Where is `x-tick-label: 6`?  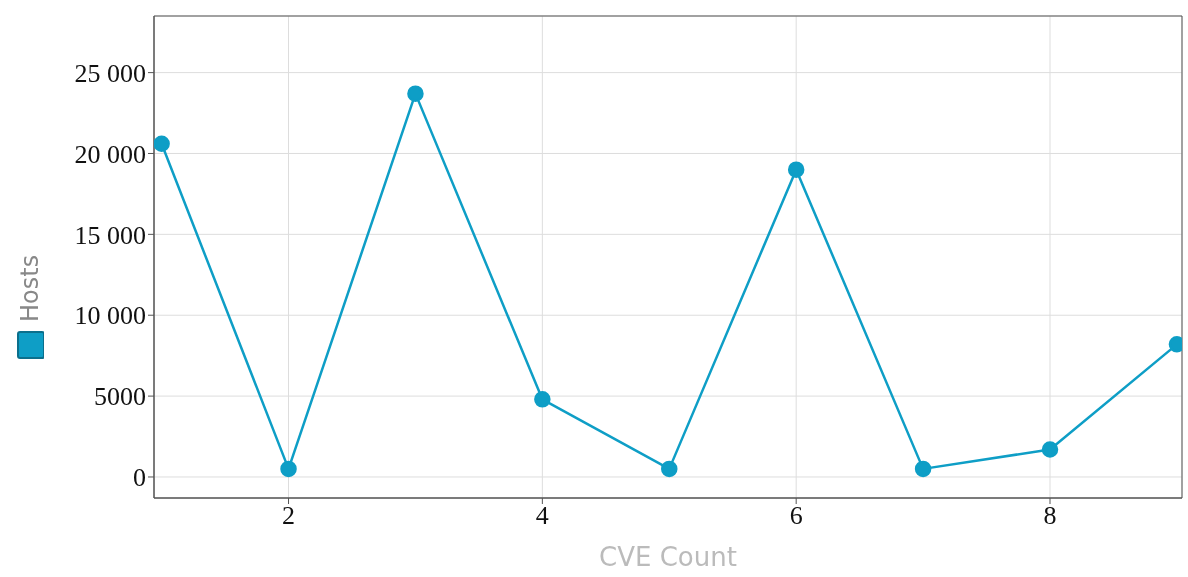 x-tick-label: 6 is located at coordinates (796, 516).